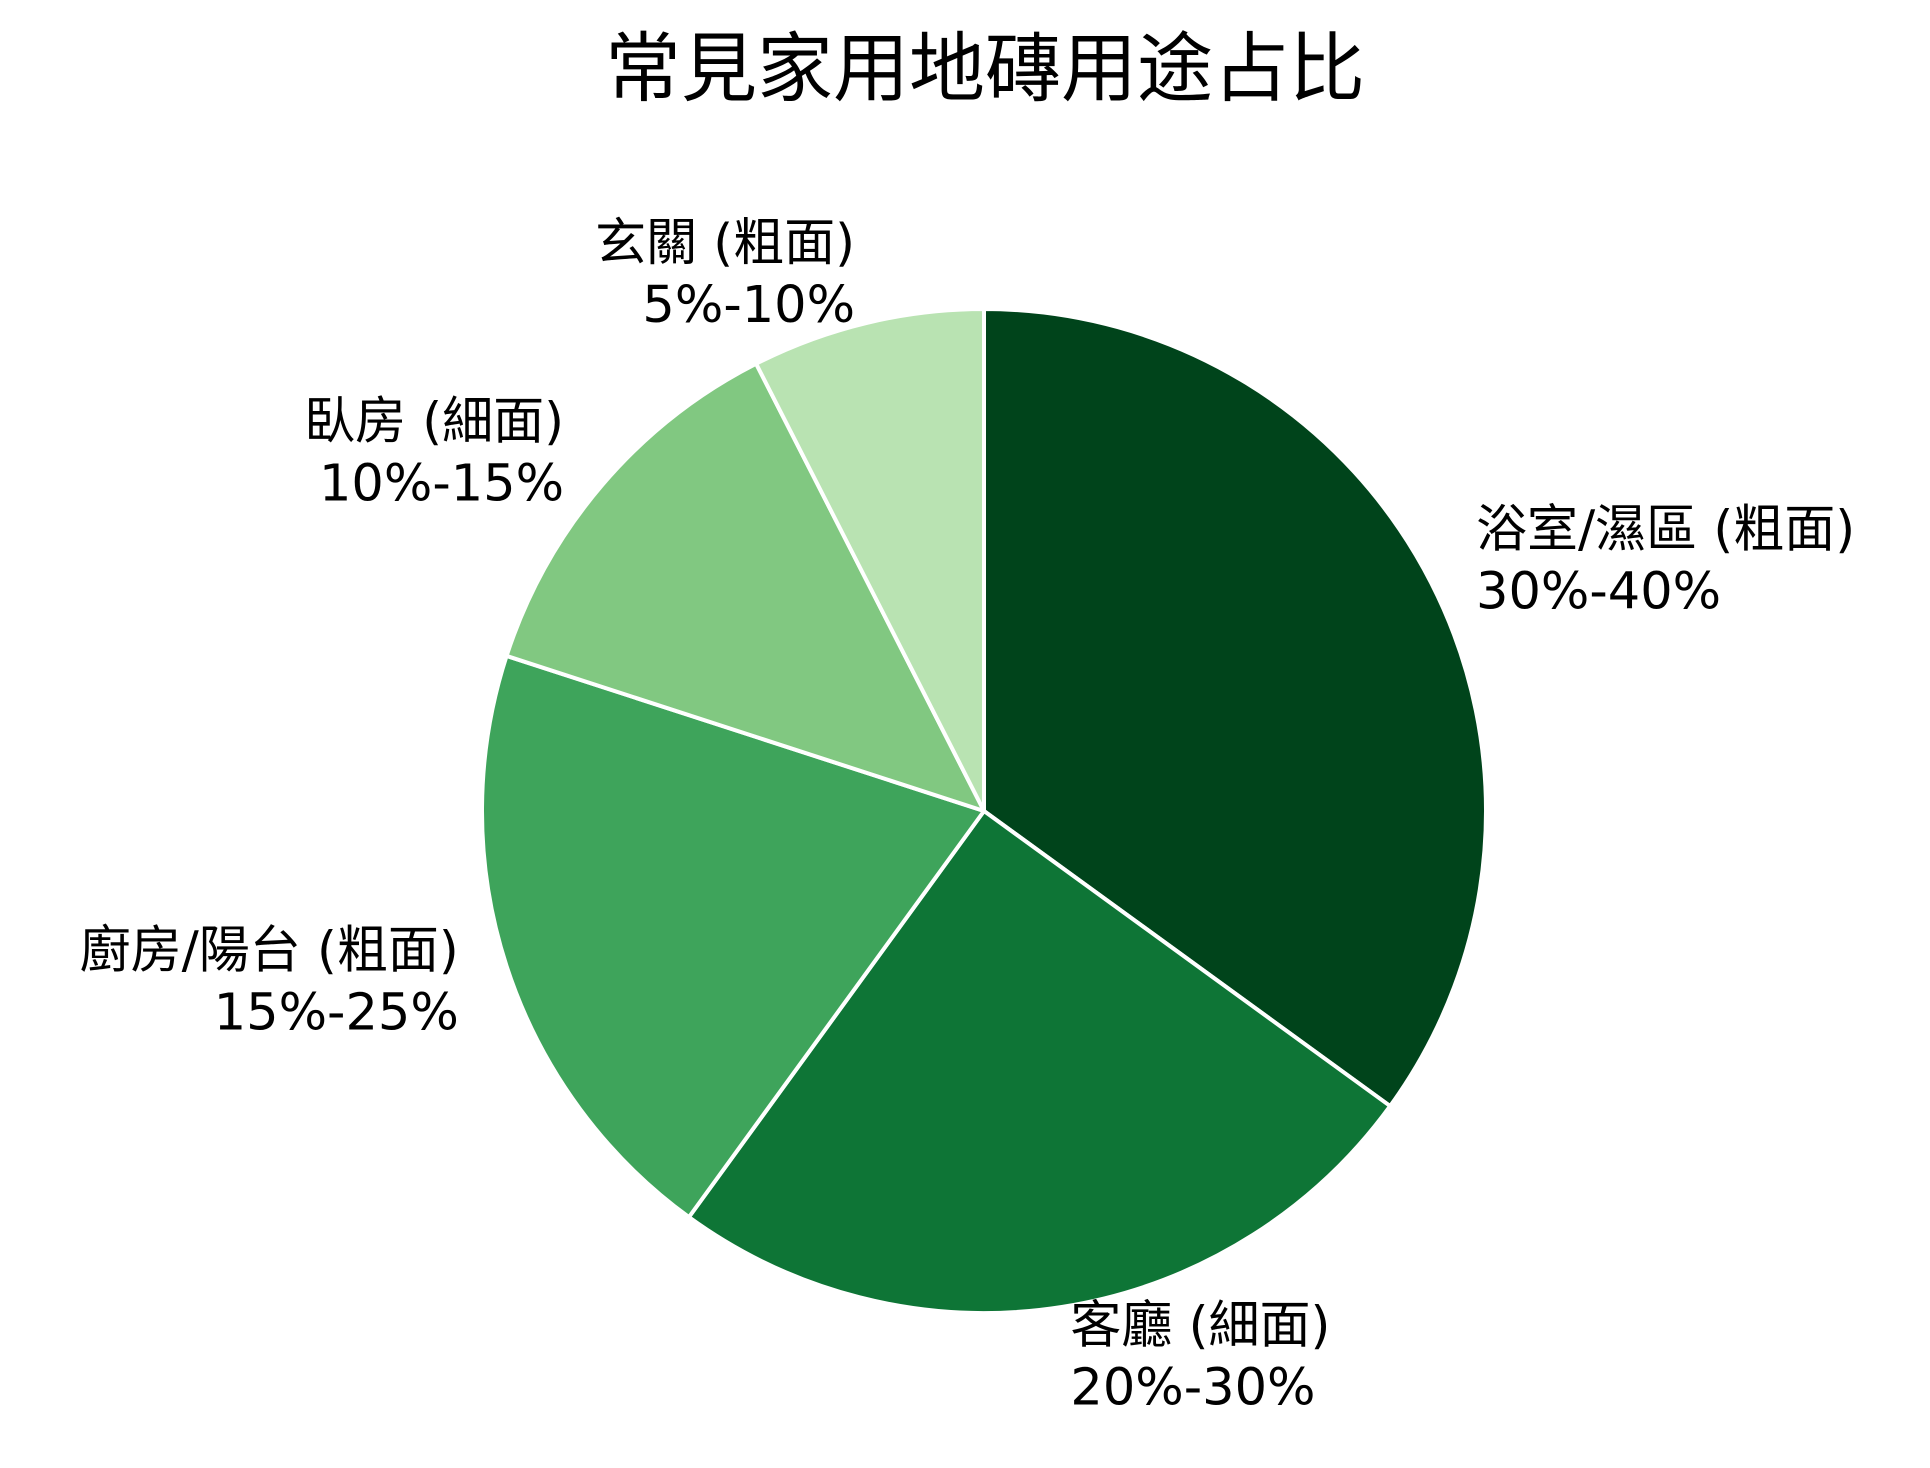 The width and height of the screenshot is (1930, 1468). Describe the element at coordinates (1192, 1387) in the screenshot. I see `slice-label-range: 20%-30%` at that location.